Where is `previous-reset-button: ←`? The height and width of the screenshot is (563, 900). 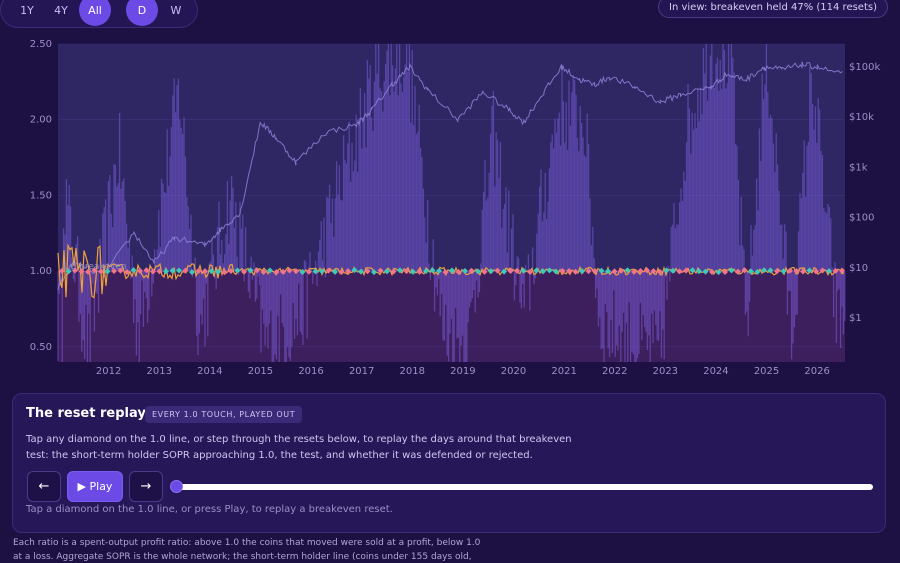
previous-reset-button: ← is located at coordinates (44, 486).